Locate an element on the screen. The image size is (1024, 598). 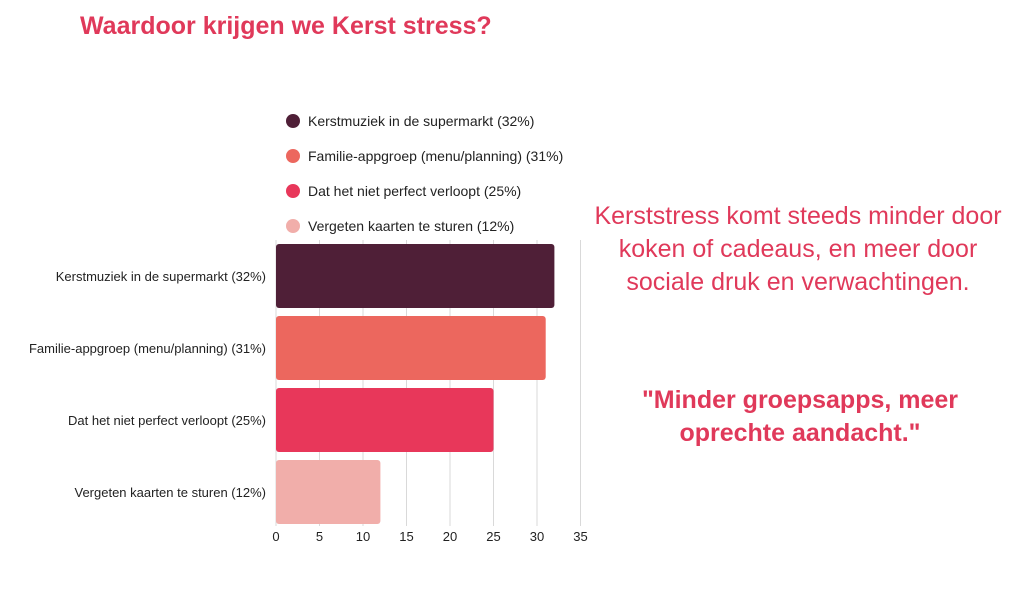
legend-label: Vergeten kaarten te sturen (12%) is located at coordinates (411, 225).